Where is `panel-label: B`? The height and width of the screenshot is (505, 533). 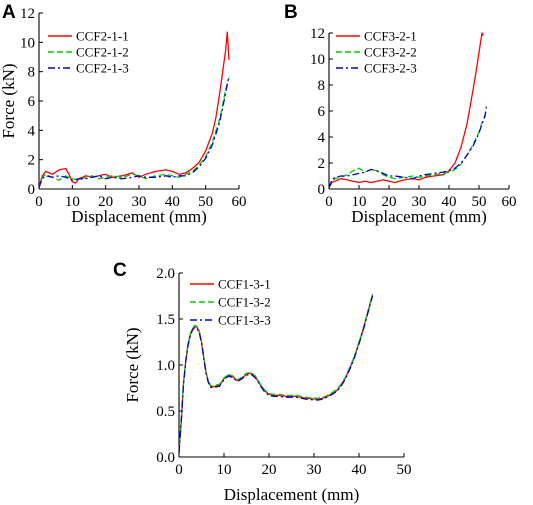 panel-label: B is located at coordinates (291, 12).